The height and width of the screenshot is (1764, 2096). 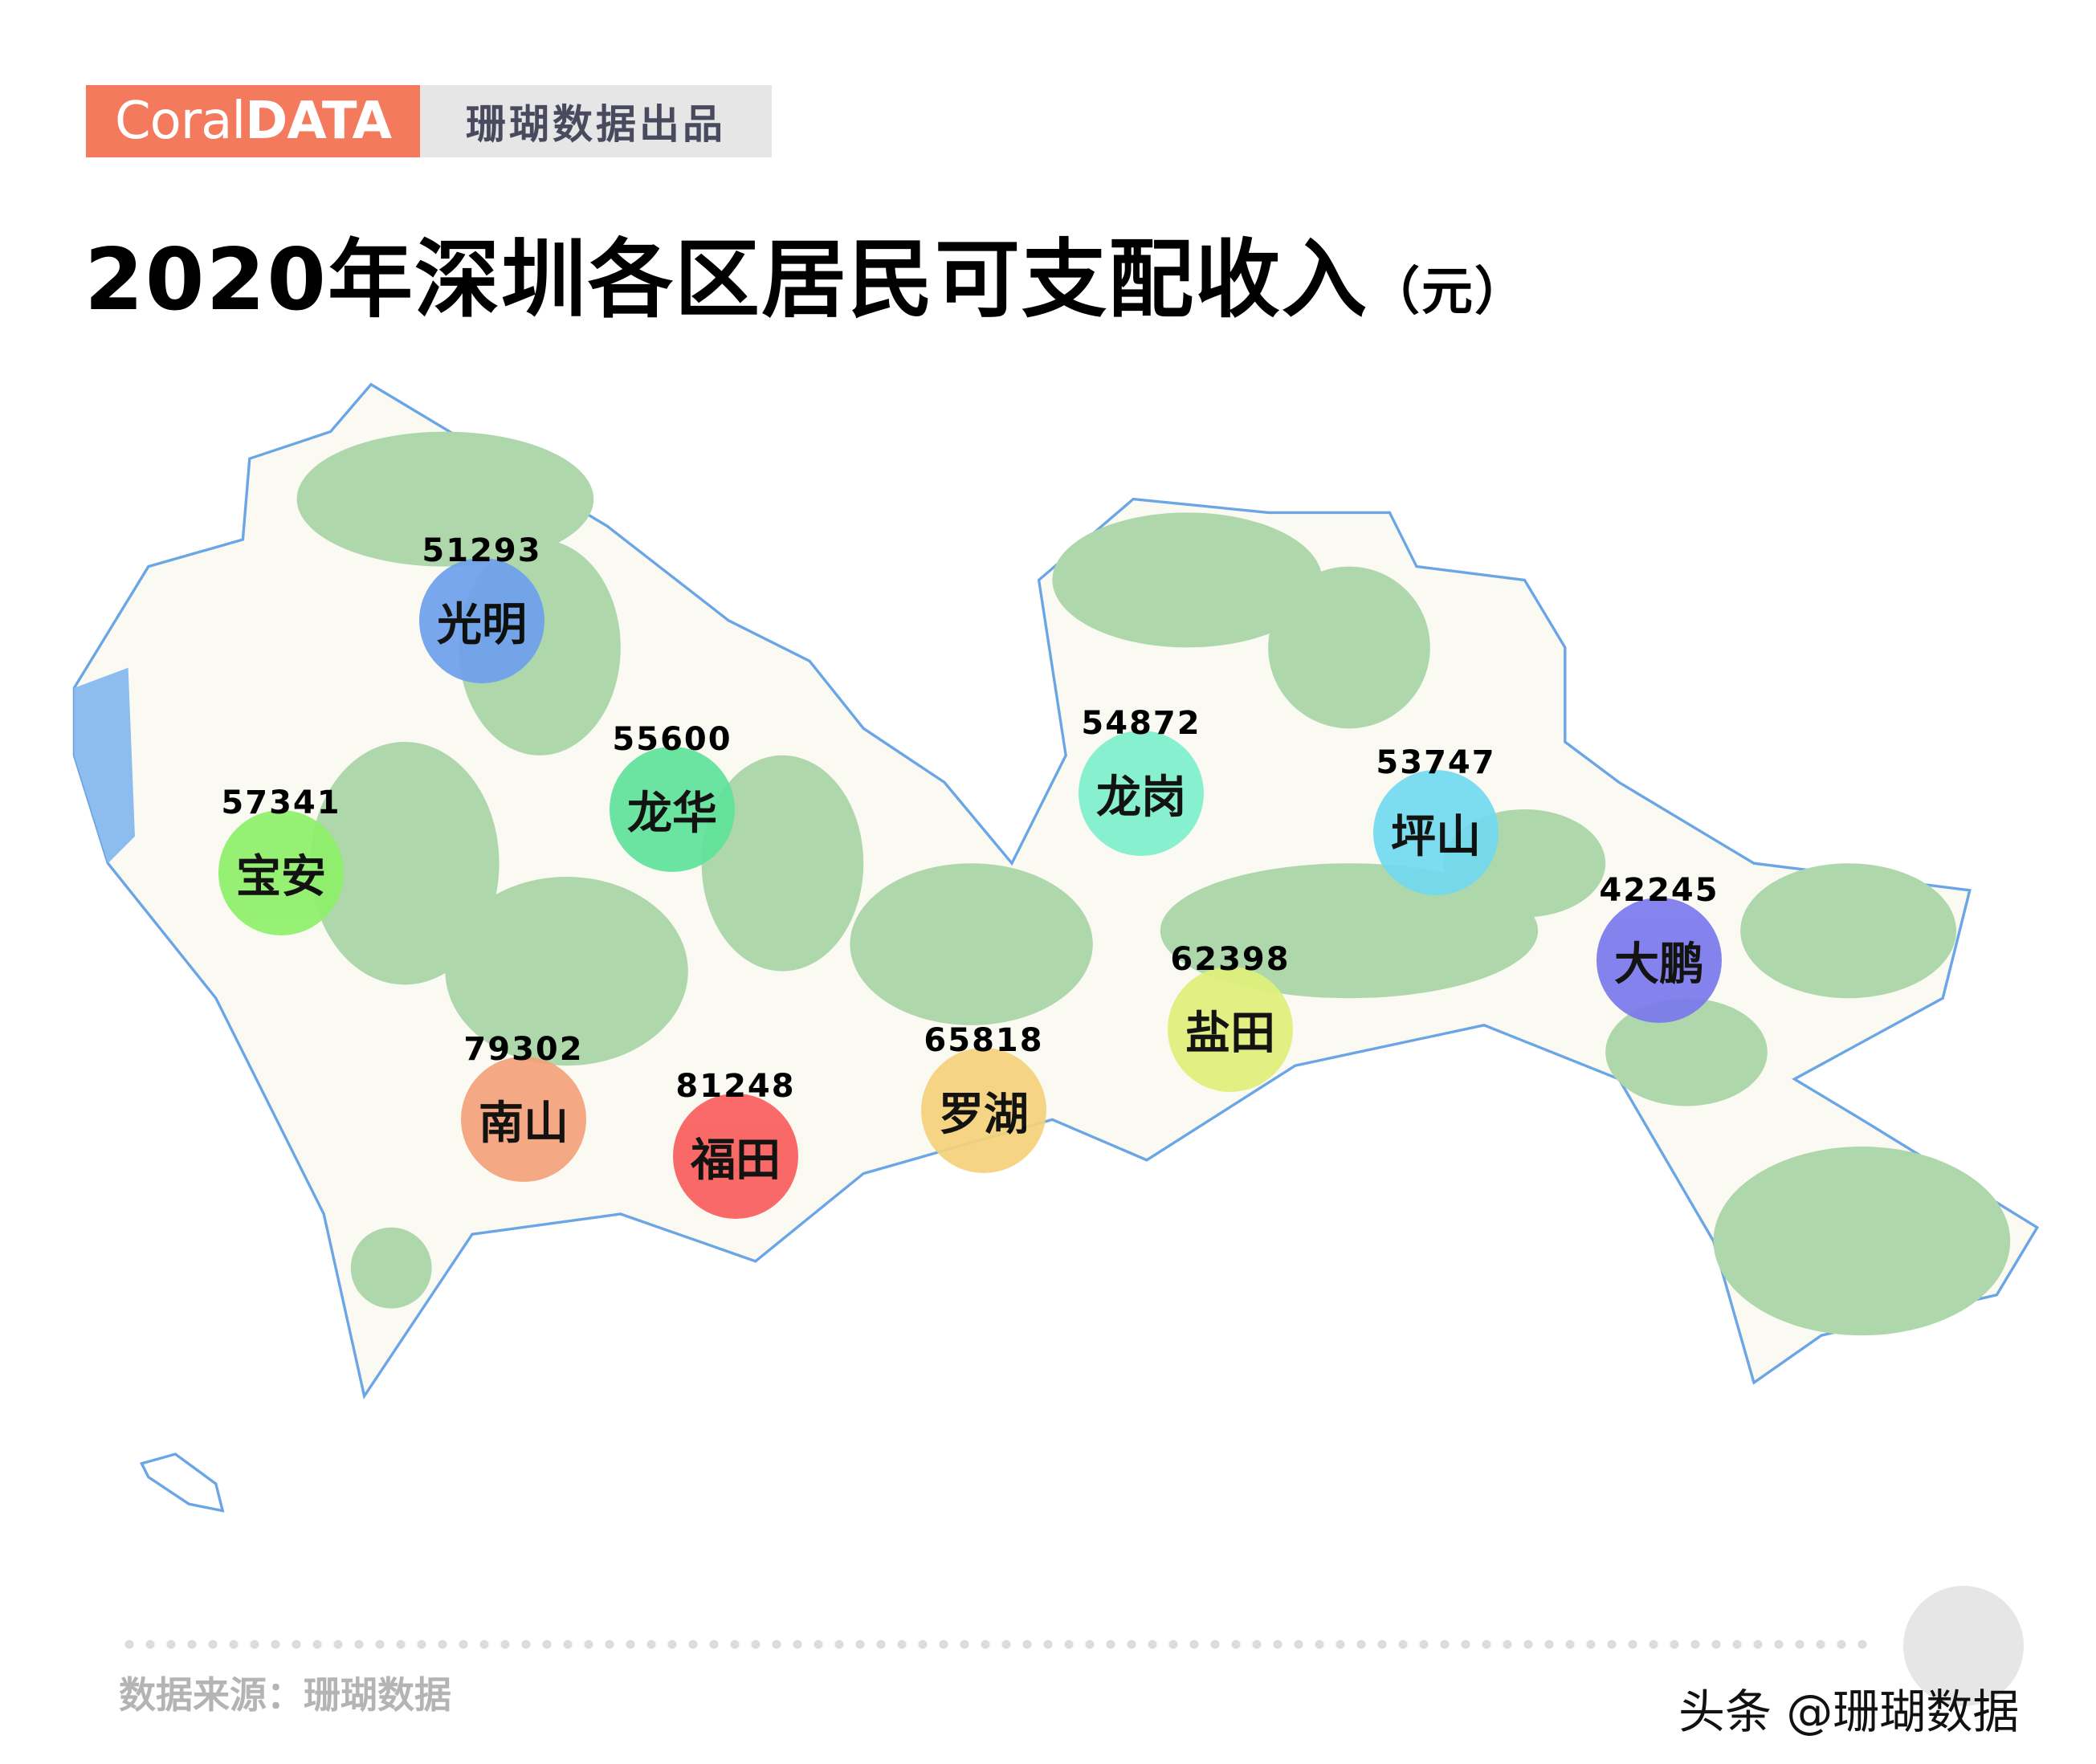 I want to click on district-value: 65818, so click(x=984, y=1040).